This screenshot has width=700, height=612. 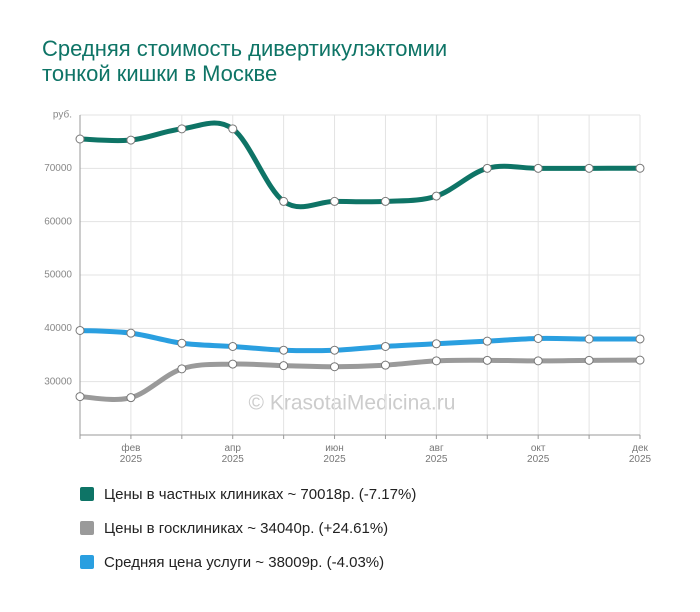 I want to click on x-tick-label: окт 2025, so click(x=538, y=454).